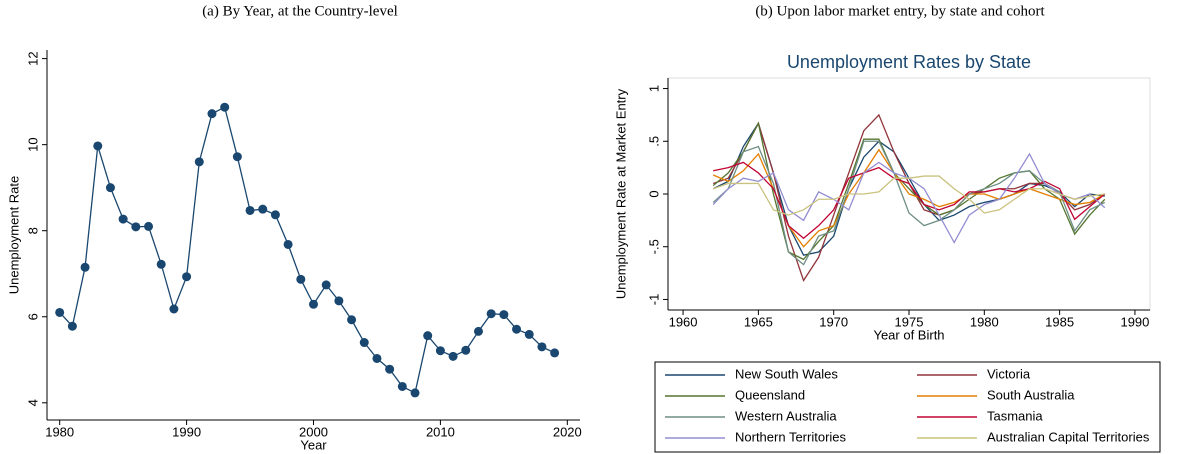 The image size is (1195, 454). I want to click on y-axis-label: Unemployment Rate, so click(13, 235).